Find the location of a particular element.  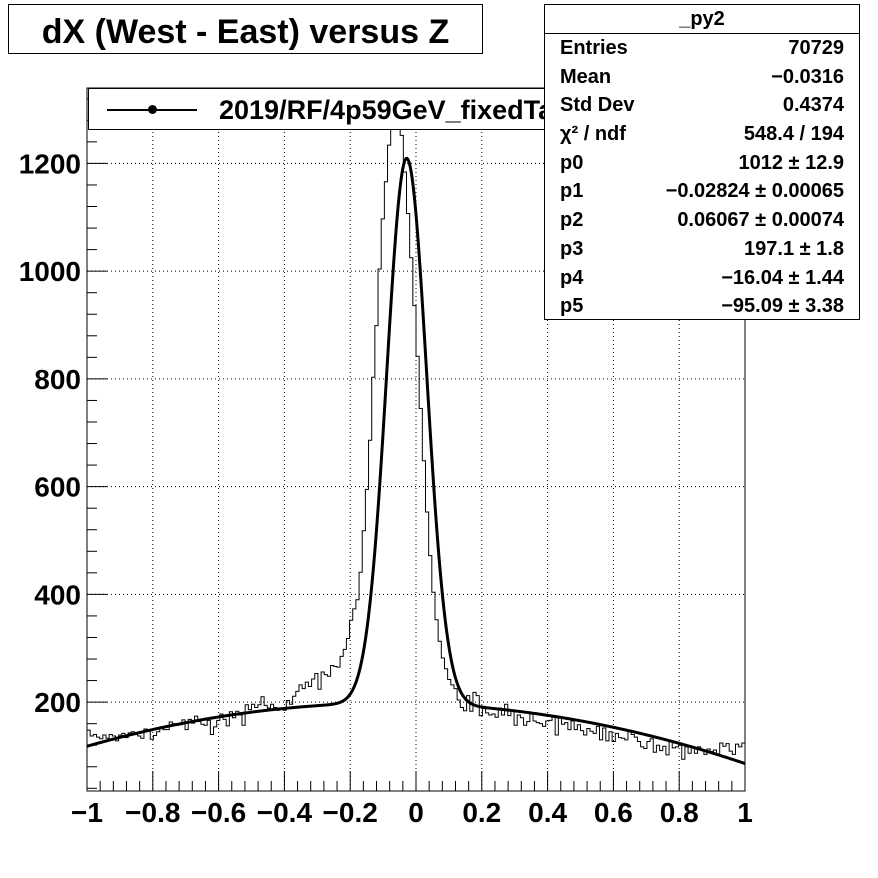

stats-key: Mean is located at coordinates (586, 76).